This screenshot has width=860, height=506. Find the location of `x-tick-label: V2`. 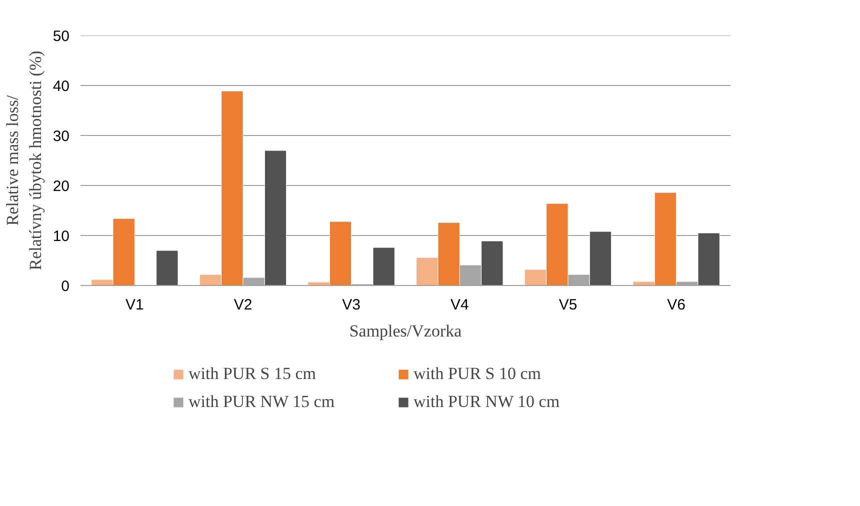

x-tick-label: V2 is located at coordinates (243, 305).